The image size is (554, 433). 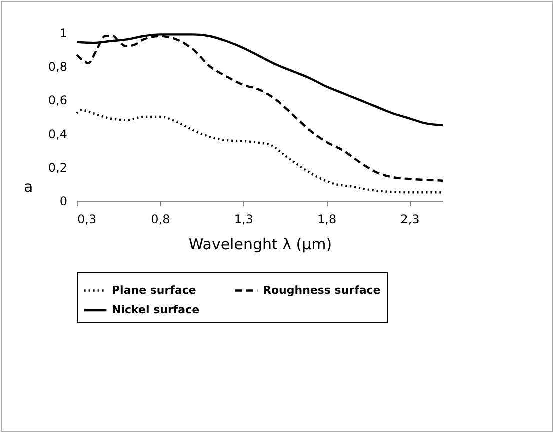 What do you see at coordinates (29, 187) in the screenshot?
I see `text: a` at bounding box center [29, 187].